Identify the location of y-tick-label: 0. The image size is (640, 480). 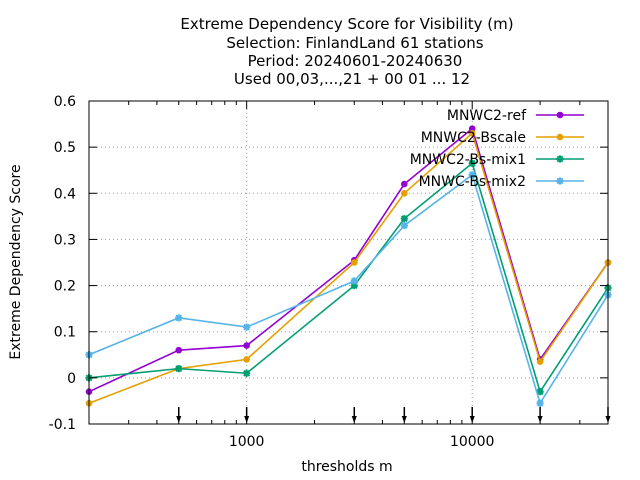
(71, 379).